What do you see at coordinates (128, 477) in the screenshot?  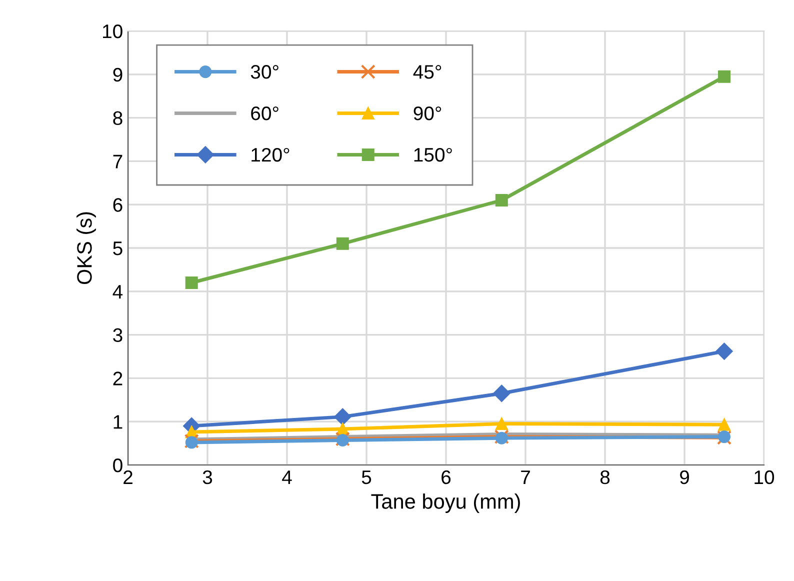 I see `x-tick-label: 2` at bounding box center [128, 477].